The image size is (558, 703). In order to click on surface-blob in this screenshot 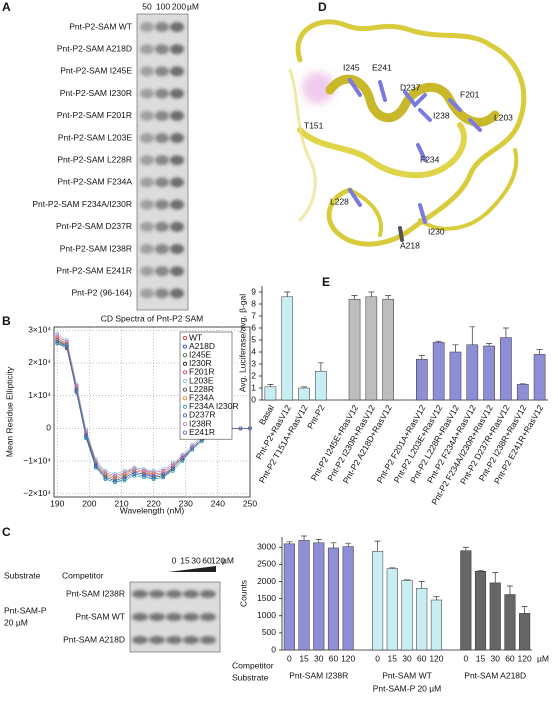, I will do `click(318, 88)`.